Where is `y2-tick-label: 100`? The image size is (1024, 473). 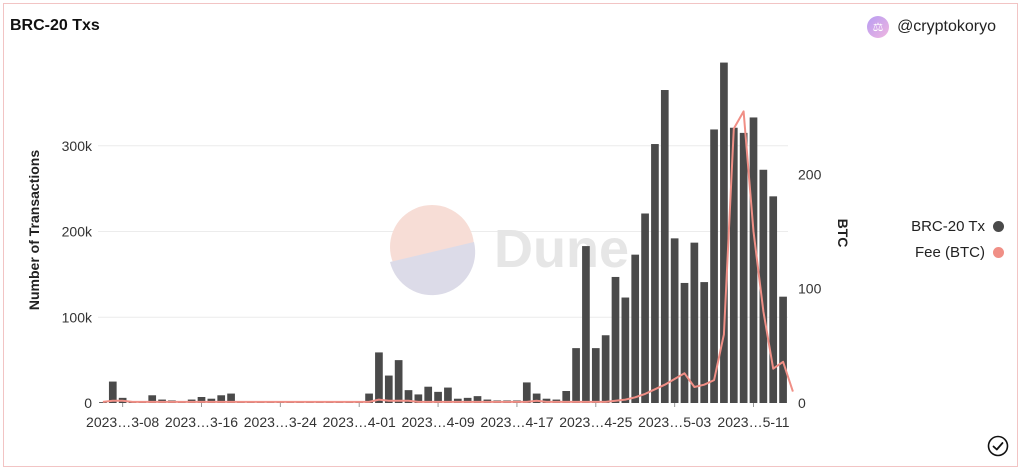
y2-tick-label: 100 is located at coordinates (810, 289).